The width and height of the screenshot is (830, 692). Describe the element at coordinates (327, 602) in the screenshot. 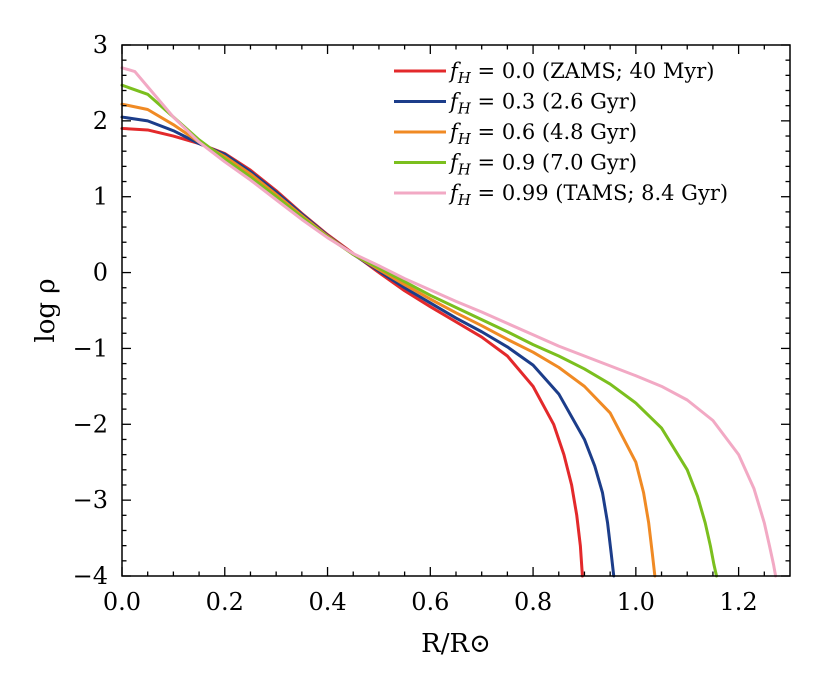

I see `x-tick-label: 0.4` at that location.